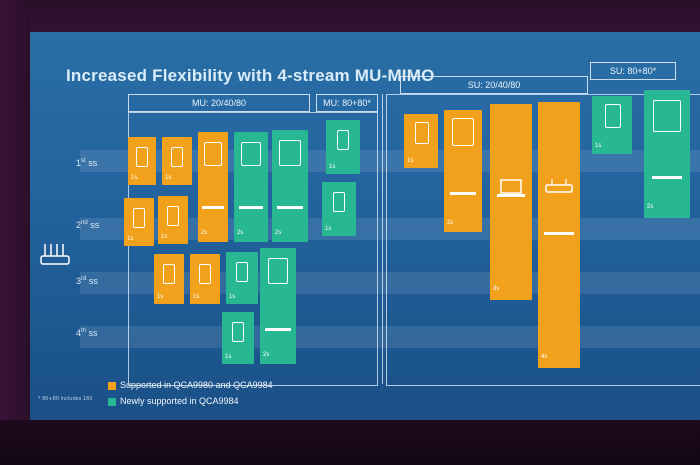 This screenshot has height=465, width=700. I want to click on mu-block-r1-c4-2s: 2s, so click(251, 187).